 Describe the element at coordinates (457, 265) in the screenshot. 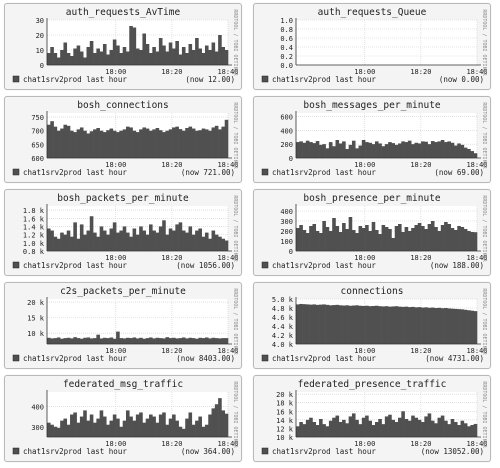

I see `current-value: (now 188.00)` at that location.